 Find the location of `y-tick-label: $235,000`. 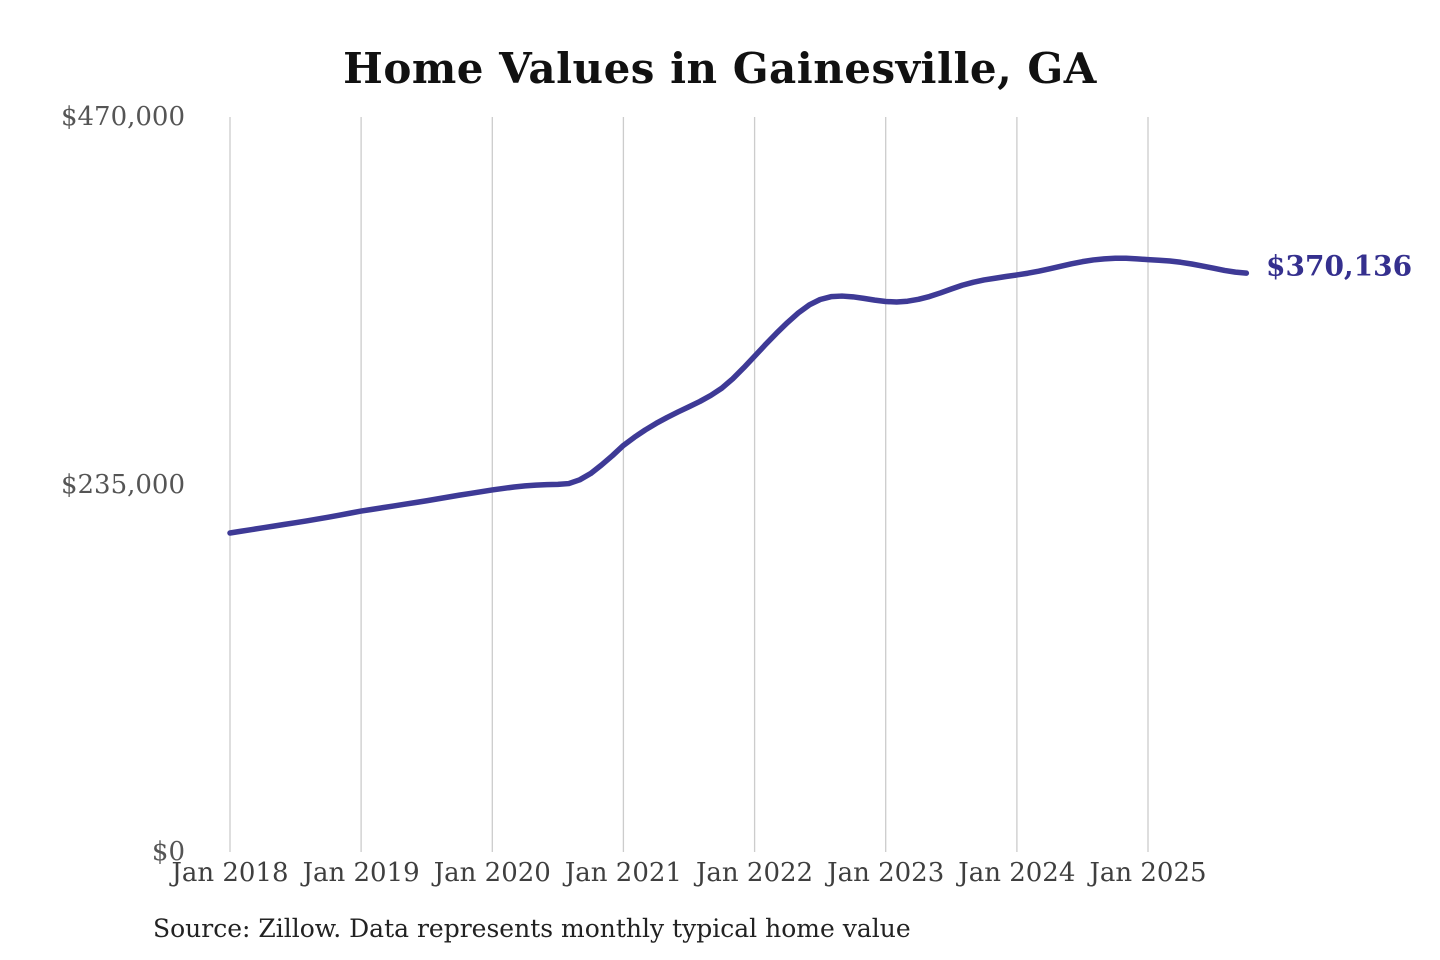

y-tick-label: $235,000 is located at coordinates (122, 484).